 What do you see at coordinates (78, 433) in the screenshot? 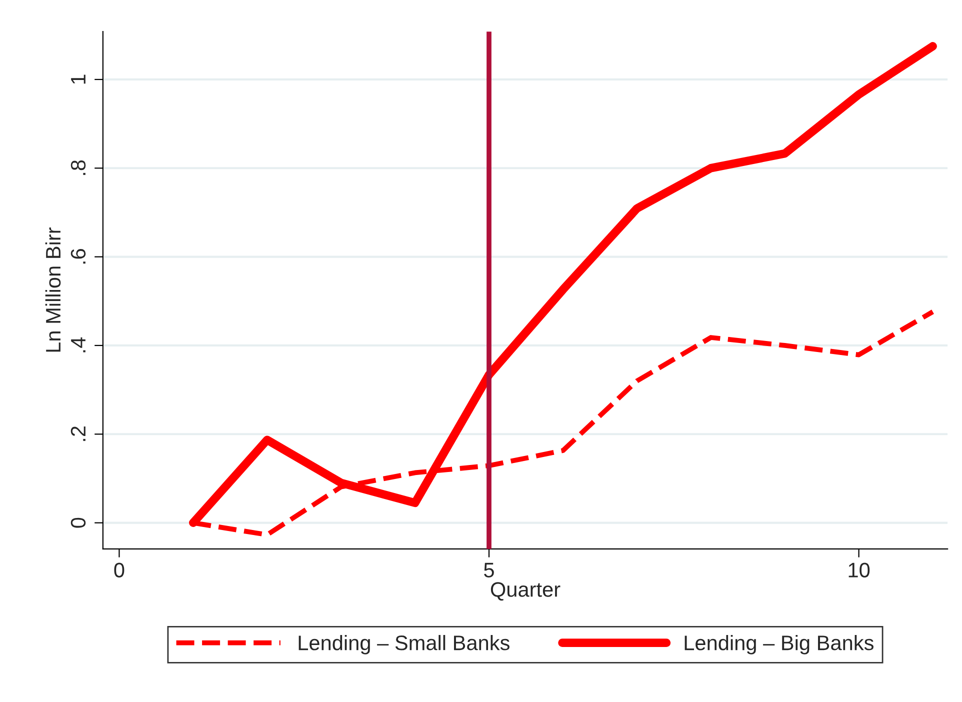
I see `y-tick-label: .2` at bounding box center [78, 433].